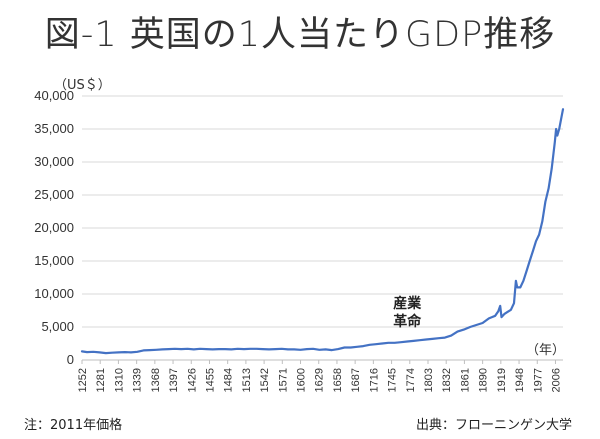 This screenshot has width=600, height=439. Describe the element at coordinates (493, 425) in the screenshot. I see `source-credit: 出典：フローニンゲン大学` at that location.